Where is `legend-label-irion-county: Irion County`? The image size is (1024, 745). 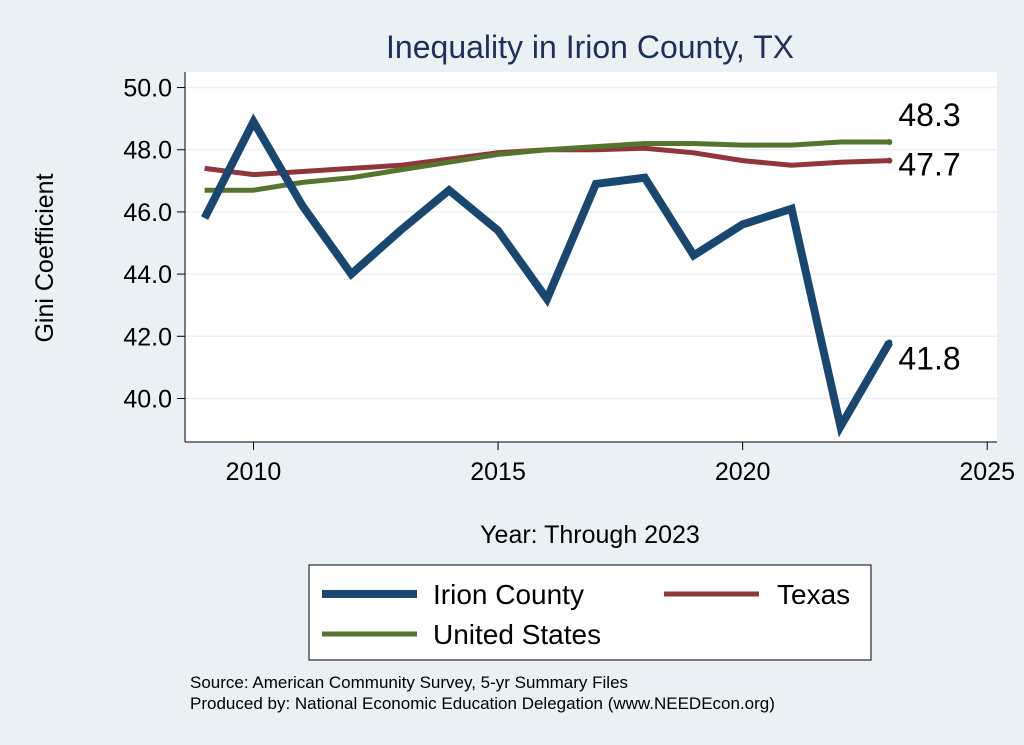 legend-label-irion-county: Irion County is located at coordinates (508, 594).